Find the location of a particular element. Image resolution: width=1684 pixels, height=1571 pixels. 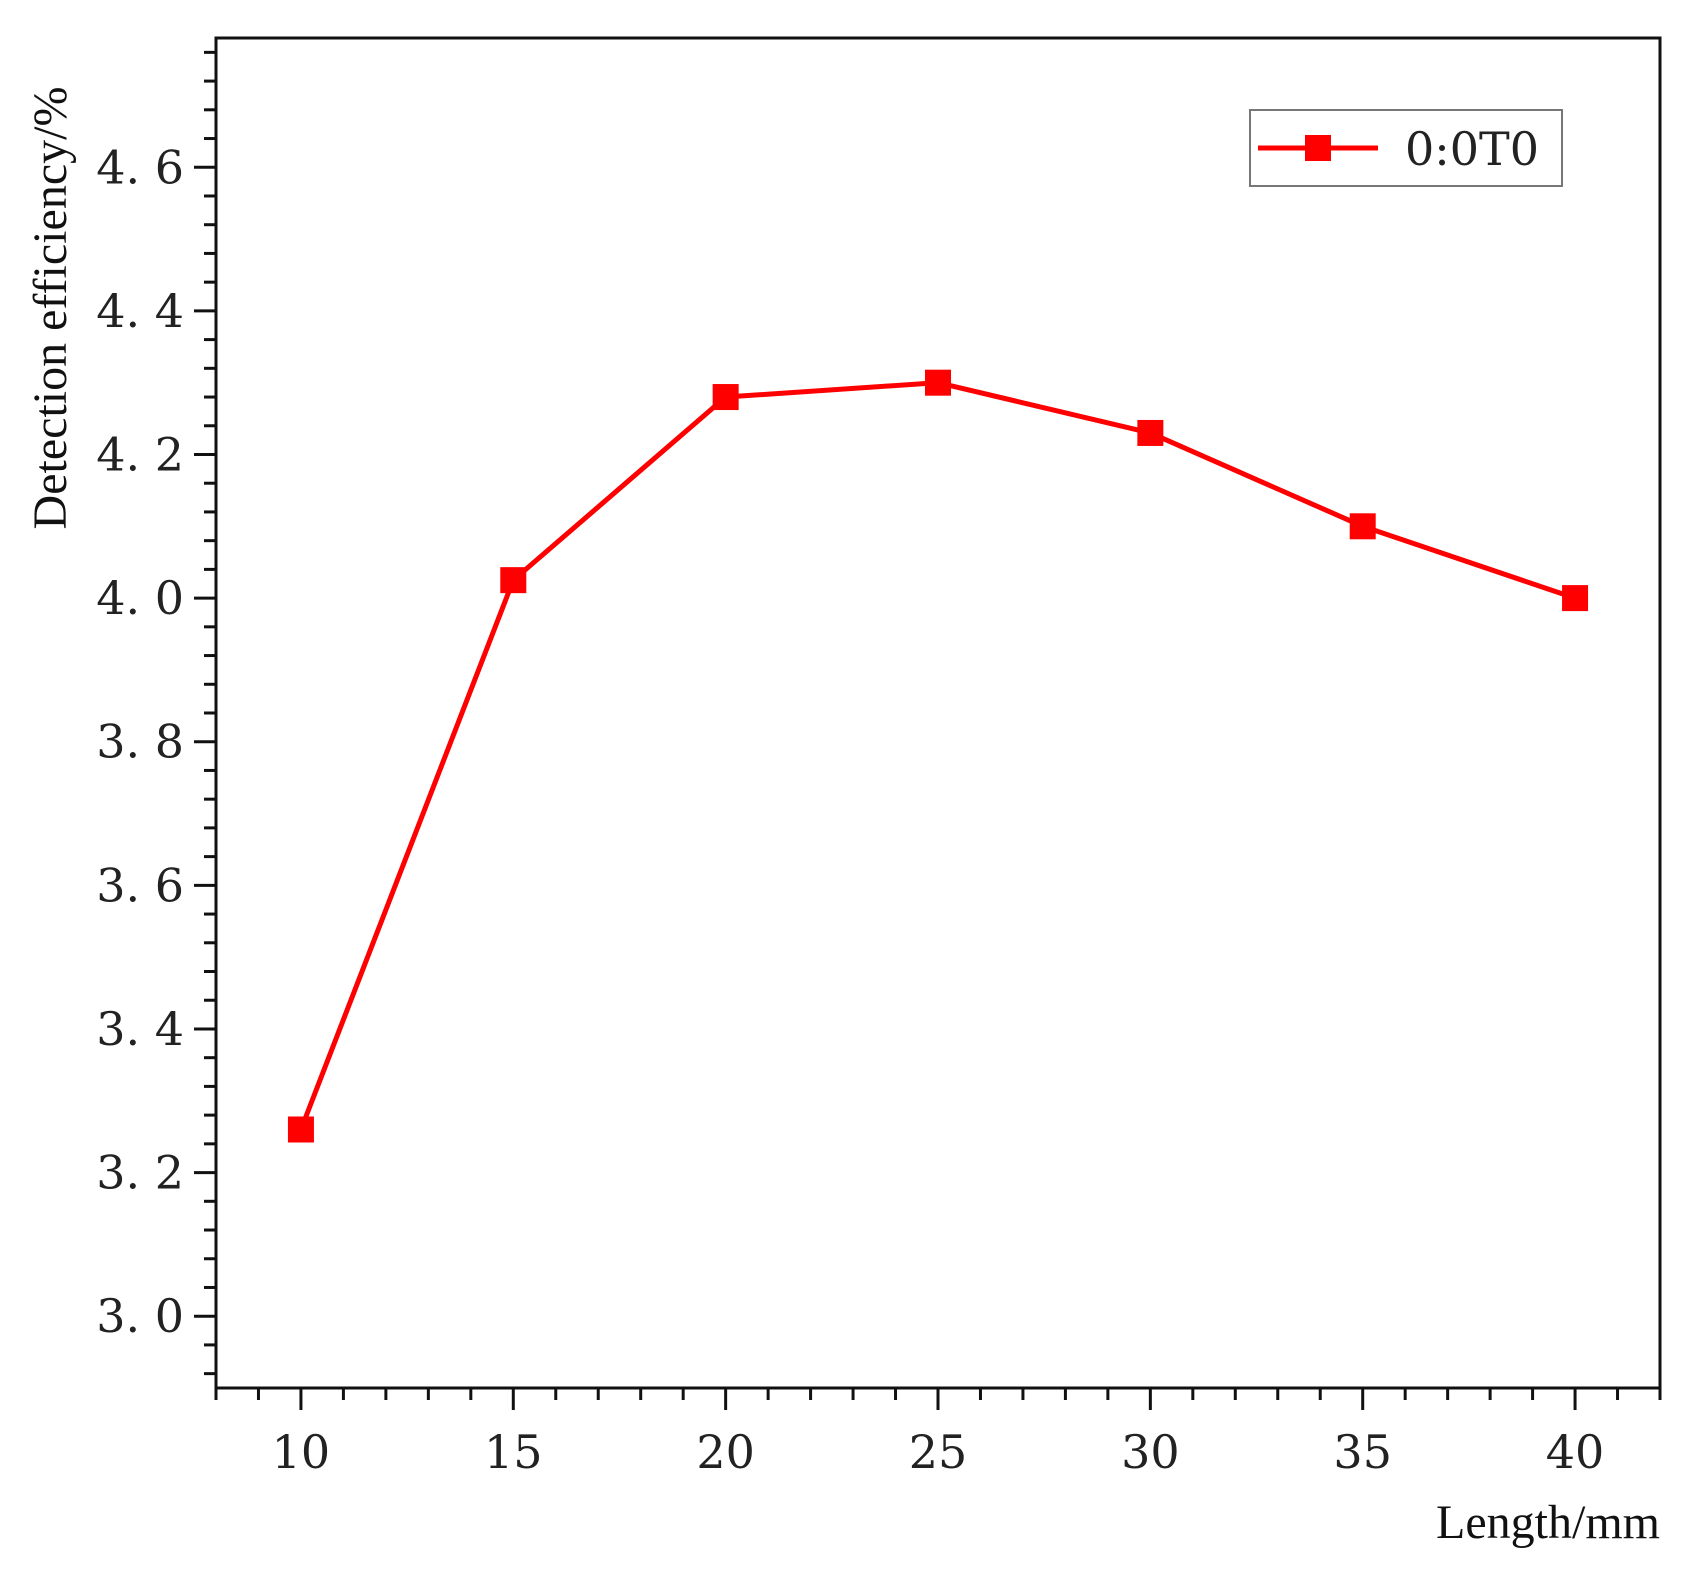

x-tick-label: 30 is located at coordinates (1150, 1452).